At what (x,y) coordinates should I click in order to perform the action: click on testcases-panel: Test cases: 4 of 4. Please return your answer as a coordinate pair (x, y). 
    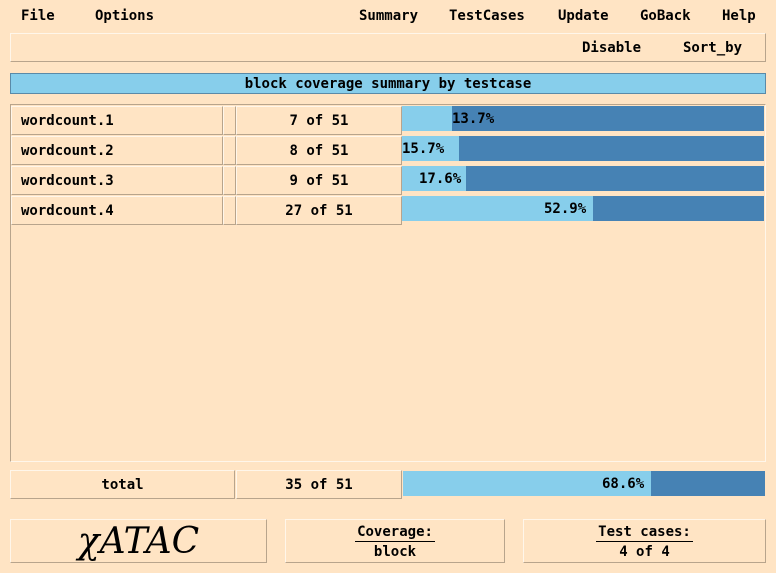
    Looking at the image, I should click on (644, 541).